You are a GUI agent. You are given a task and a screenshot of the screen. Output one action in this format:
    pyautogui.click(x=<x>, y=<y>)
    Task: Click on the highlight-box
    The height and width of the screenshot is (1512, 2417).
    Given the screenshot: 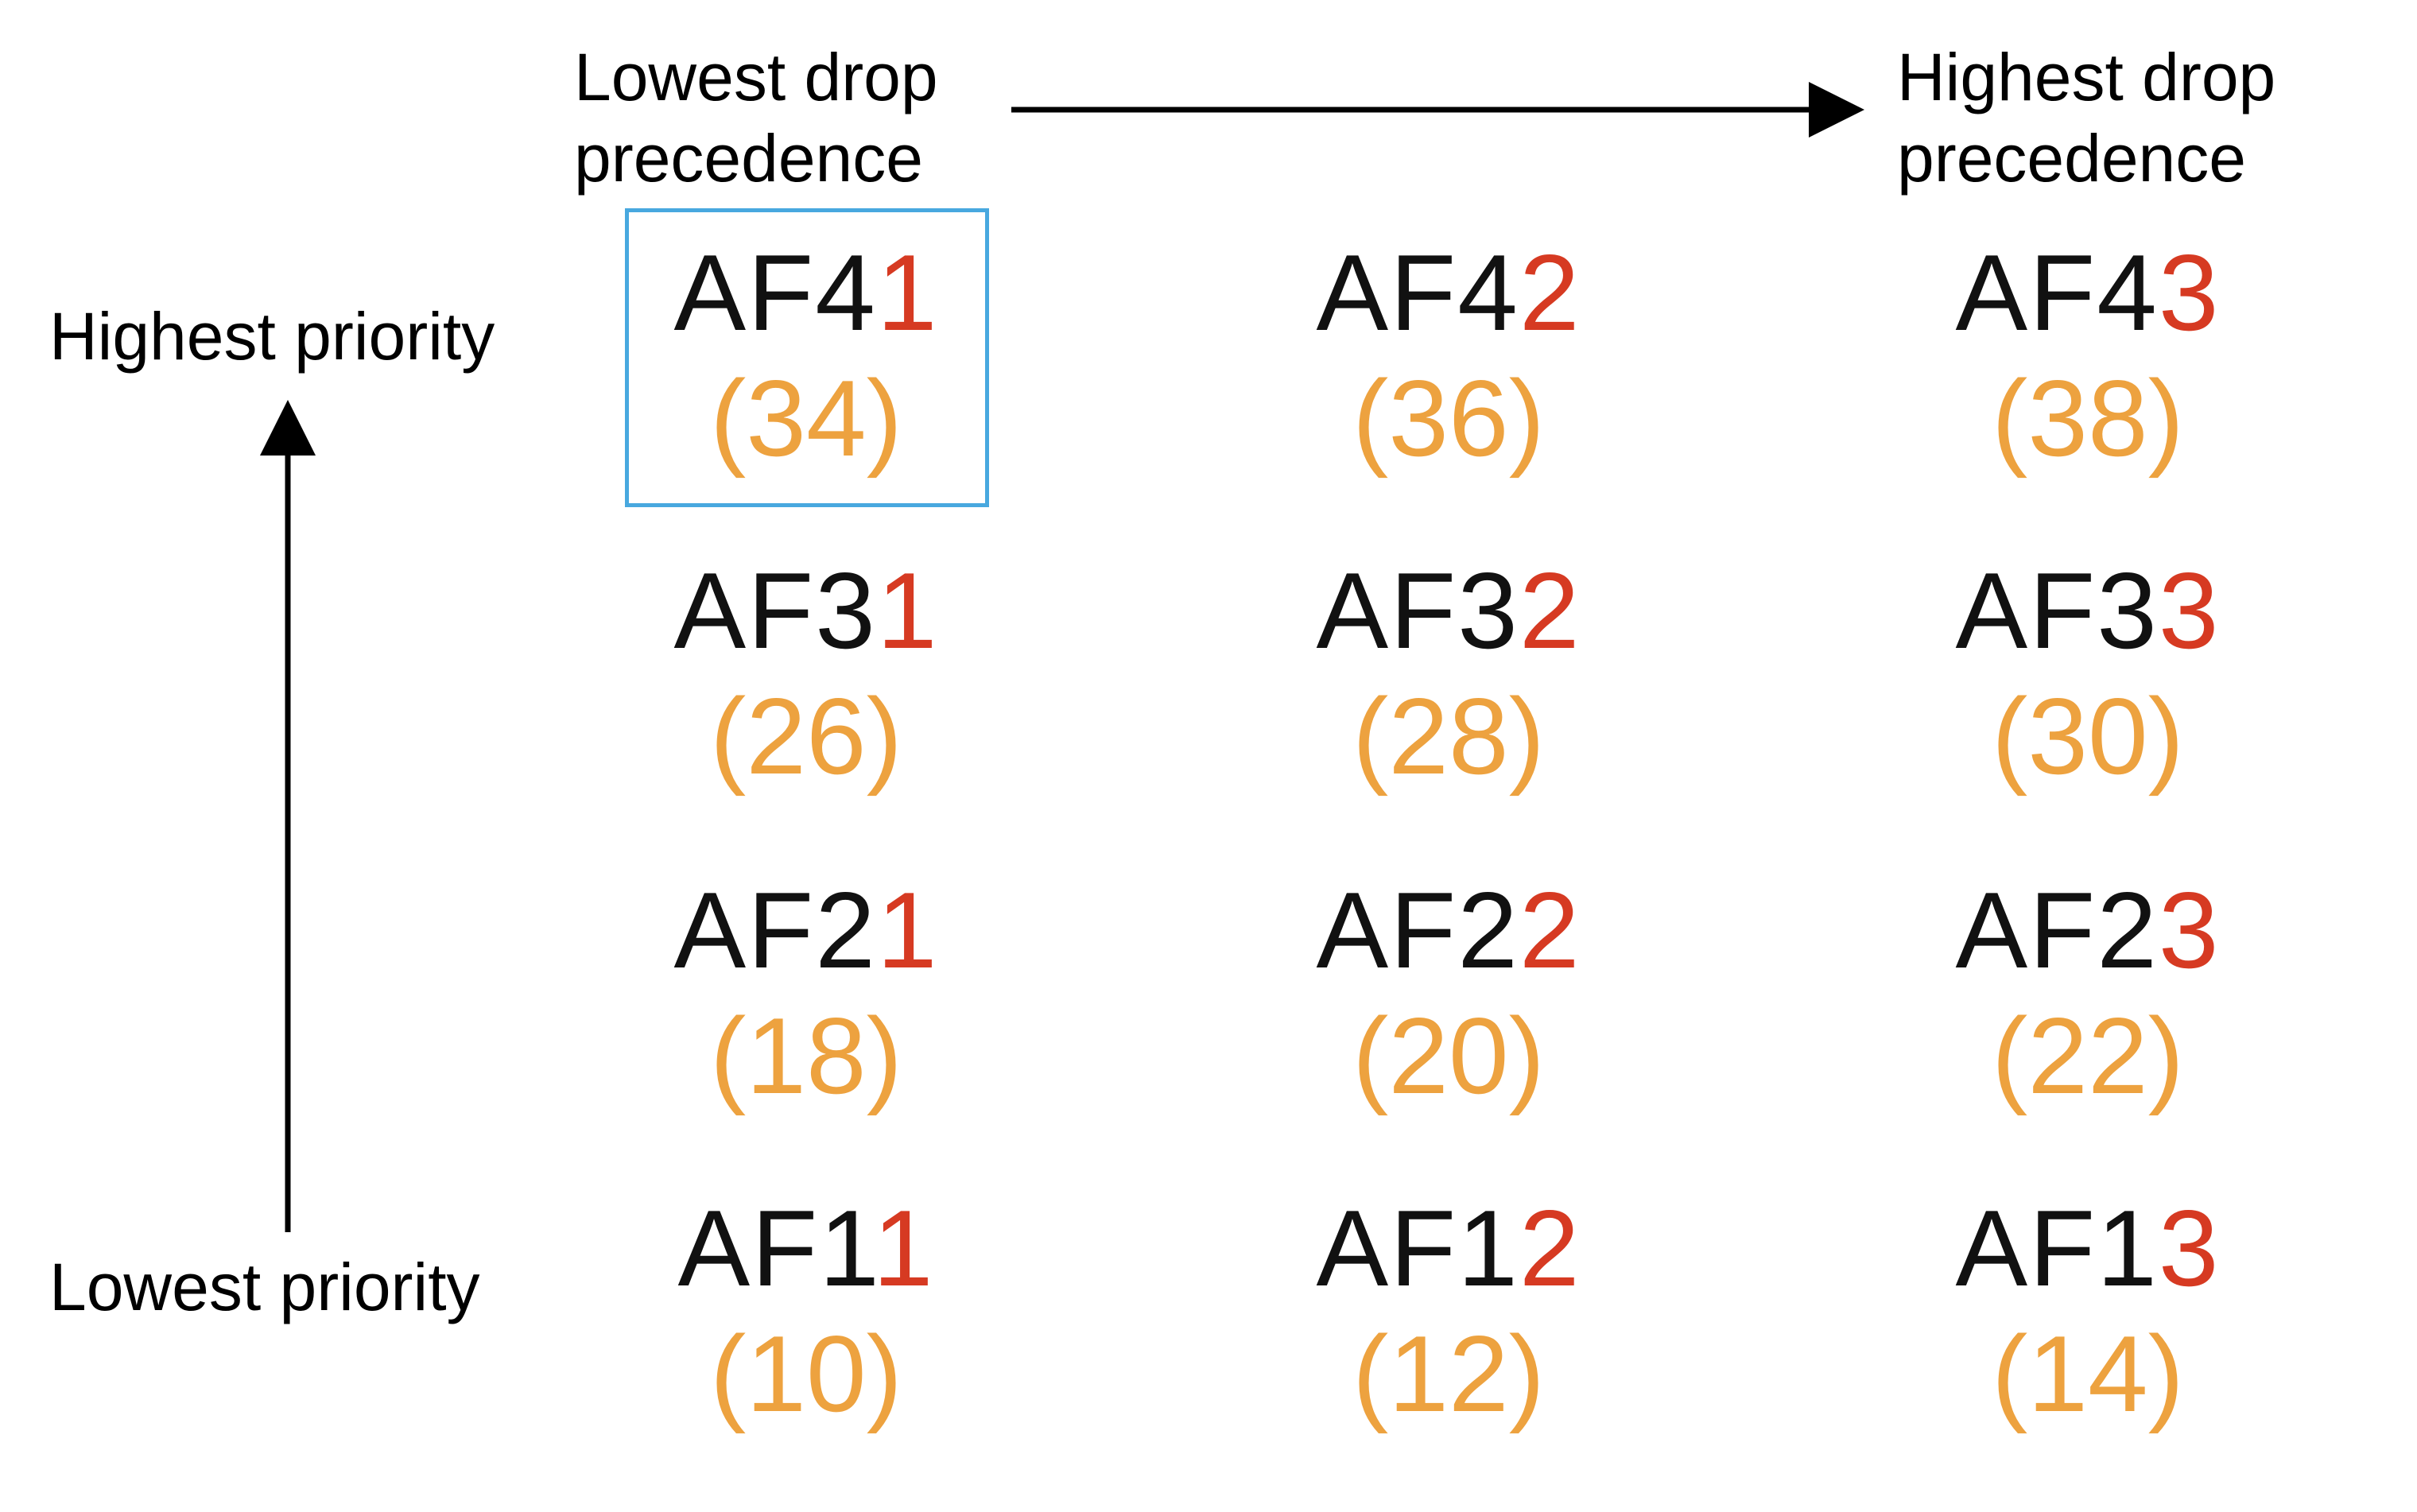 What is the action you would take?
    pyautogui.click(x=807, y=357)
    